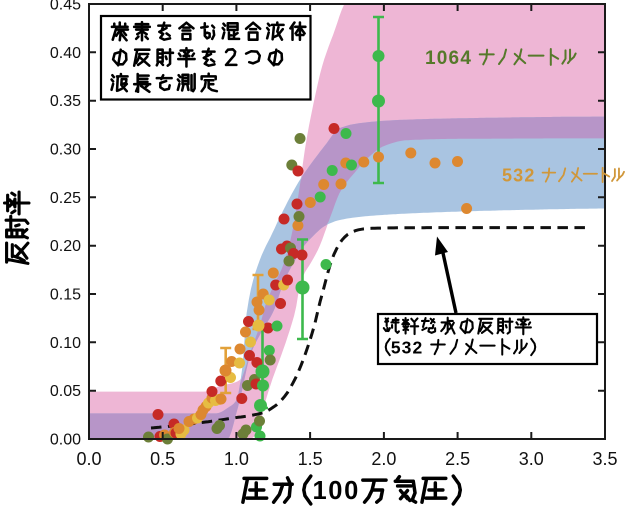 The image size is (640, 510). I want to click on svg-text: 3.0, so click(531, 459).